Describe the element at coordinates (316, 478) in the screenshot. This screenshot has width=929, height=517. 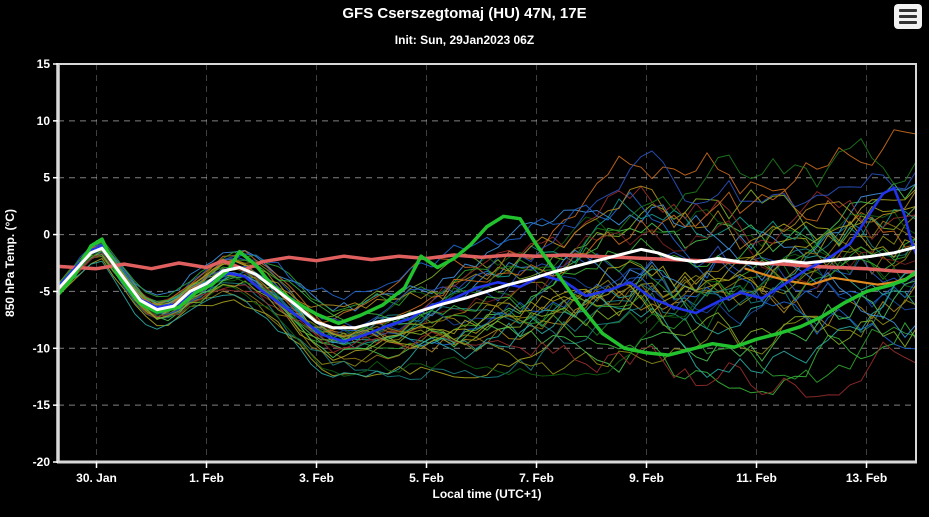
I see `x-tick-label: 3. Feb` at that location.